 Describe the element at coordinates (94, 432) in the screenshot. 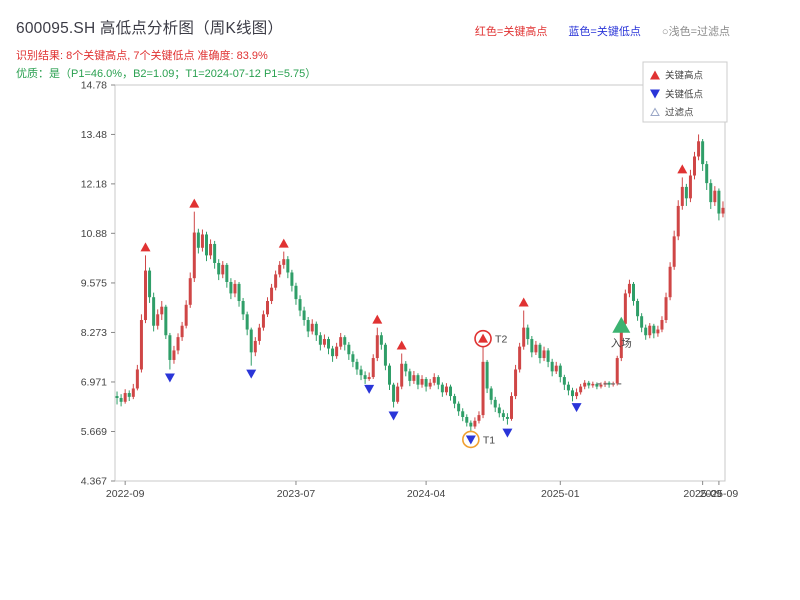

I see `y-tick-label: 5.669` at that location.